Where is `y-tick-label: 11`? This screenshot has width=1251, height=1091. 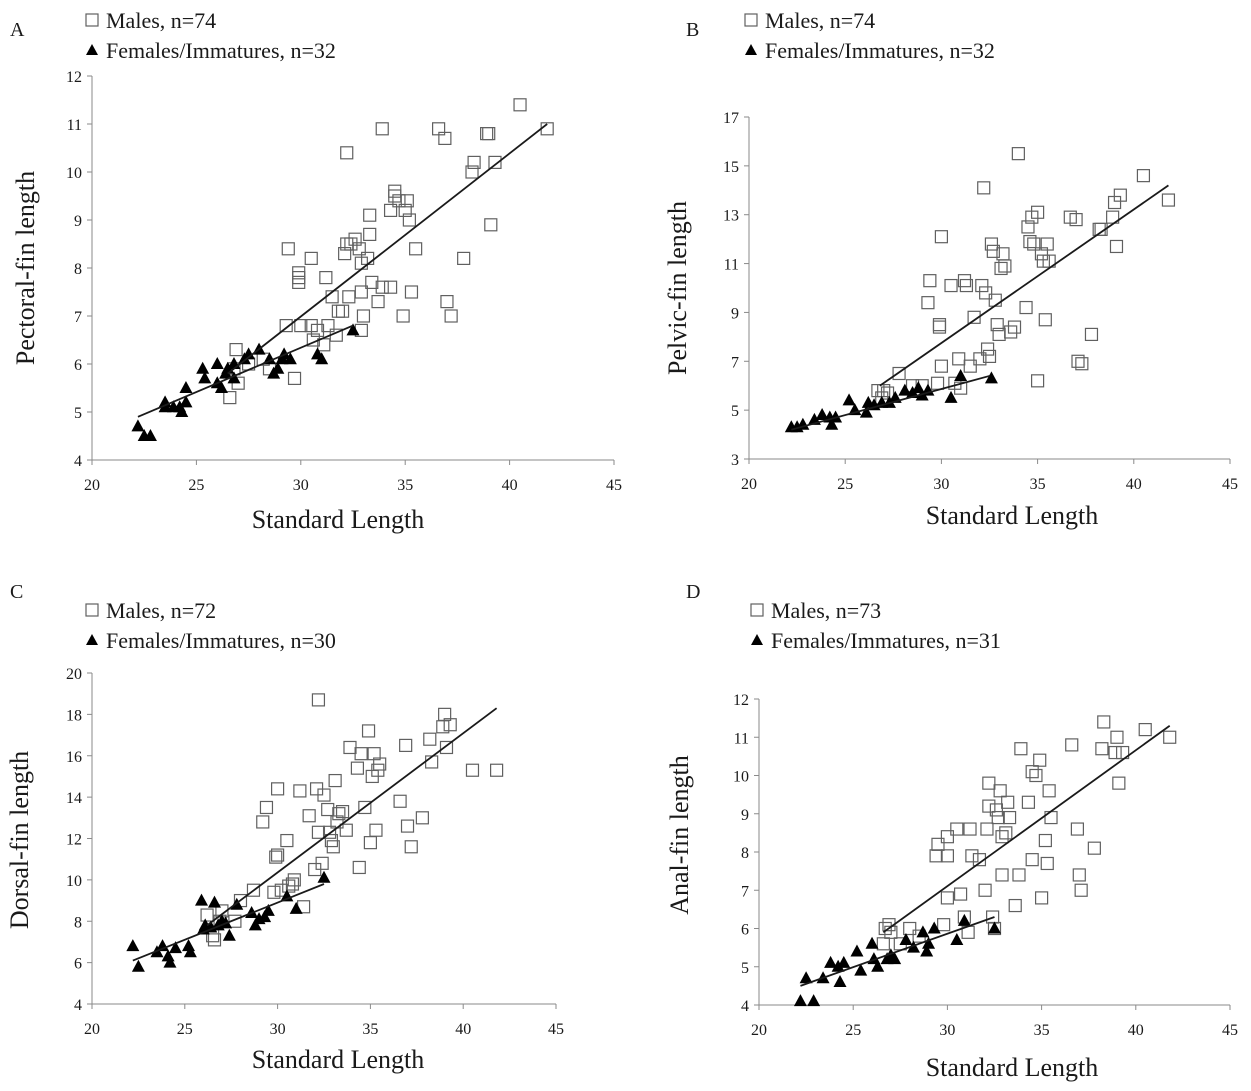
y-tick-label: 11 is located at coordinates (741, 738).